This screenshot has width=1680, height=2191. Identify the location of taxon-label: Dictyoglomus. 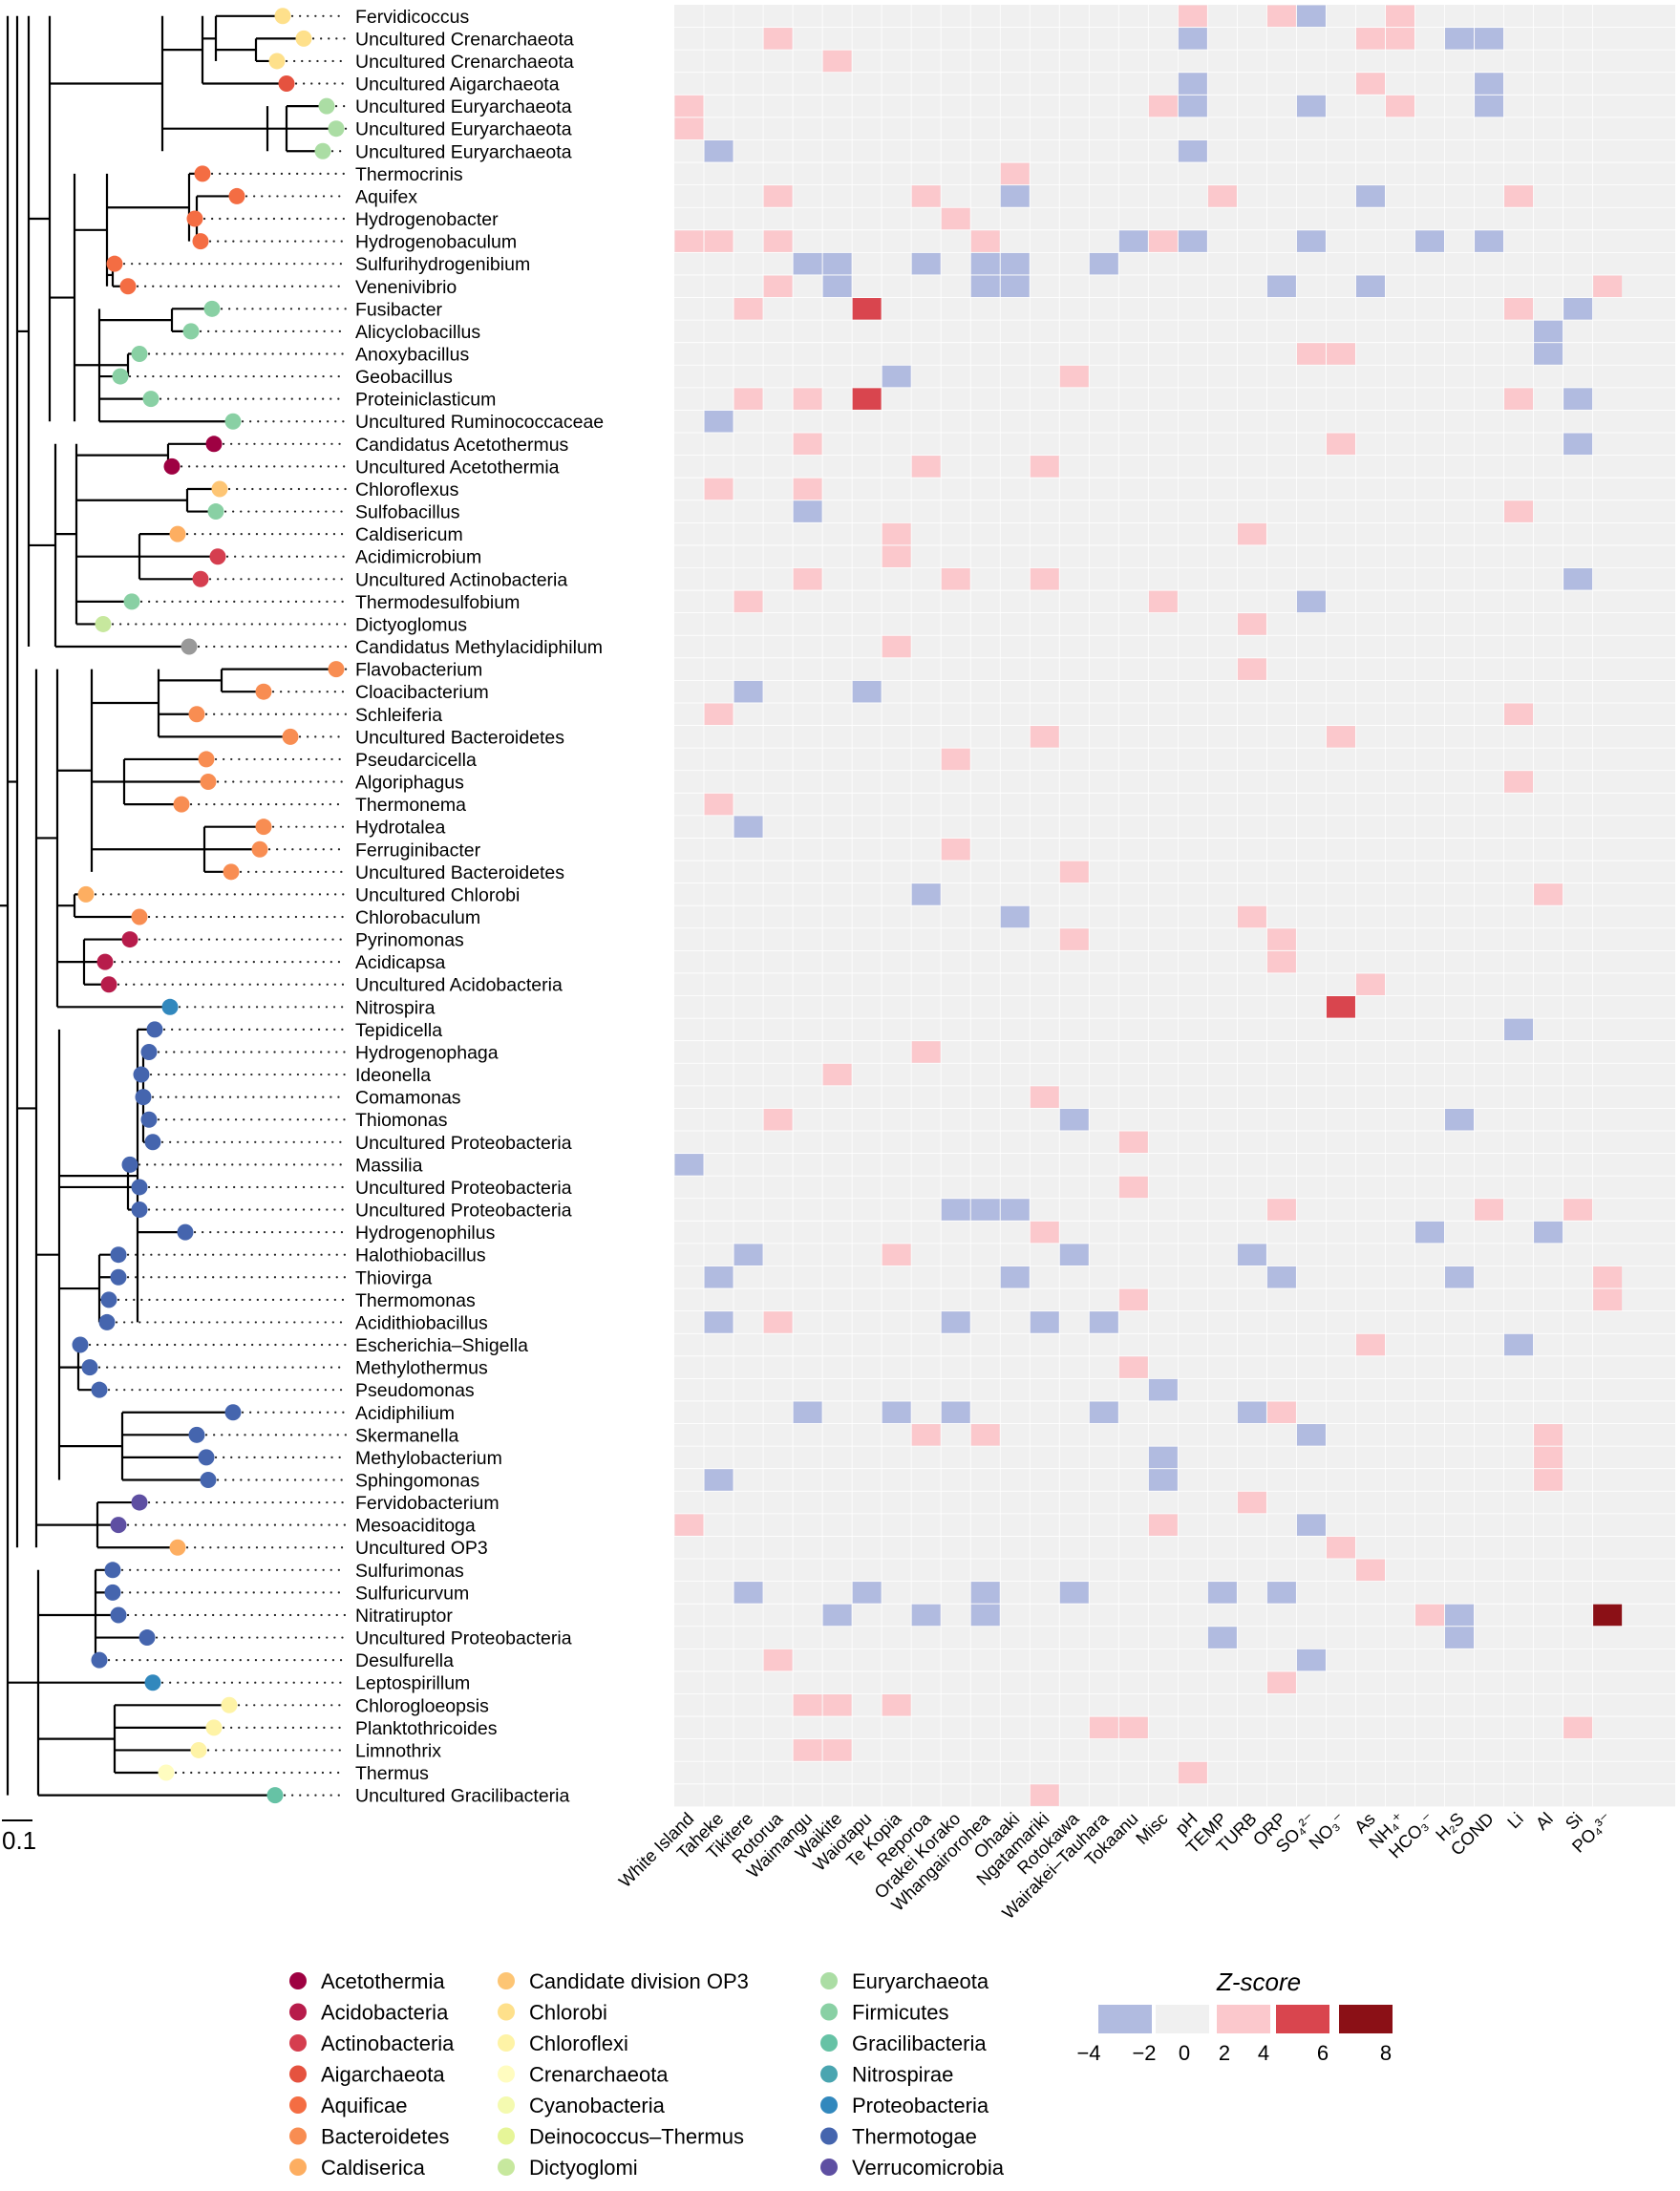
(411, 624).